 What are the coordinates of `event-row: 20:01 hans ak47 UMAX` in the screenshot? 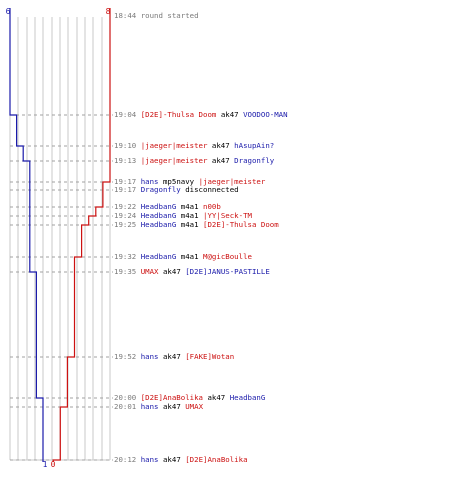 It's located at (158, 406).